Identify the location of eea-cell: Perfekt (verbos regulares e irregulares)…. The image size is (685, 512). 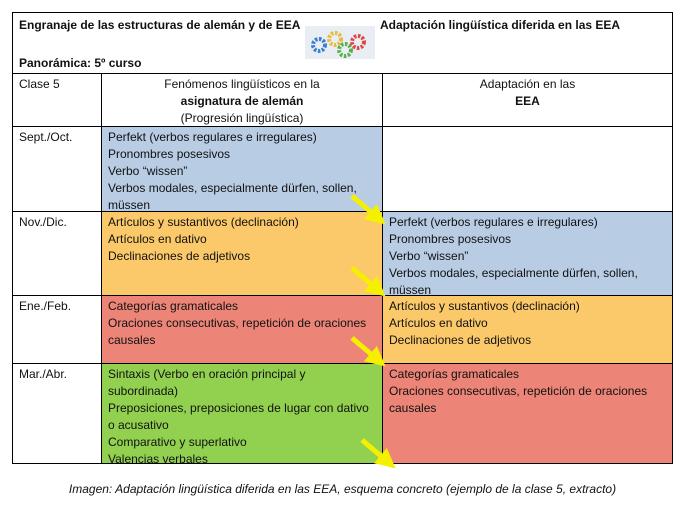
(527, 254).